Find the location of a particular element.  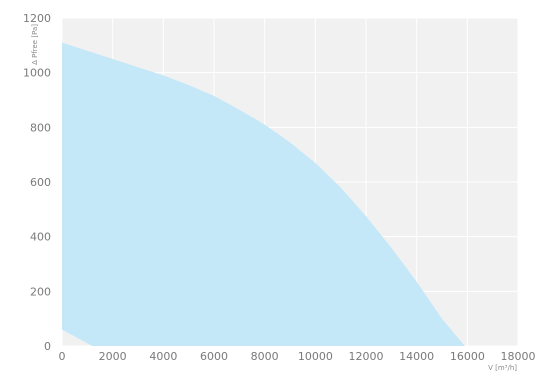

y-tick-label: 200 is located at coordinates (40, 291).